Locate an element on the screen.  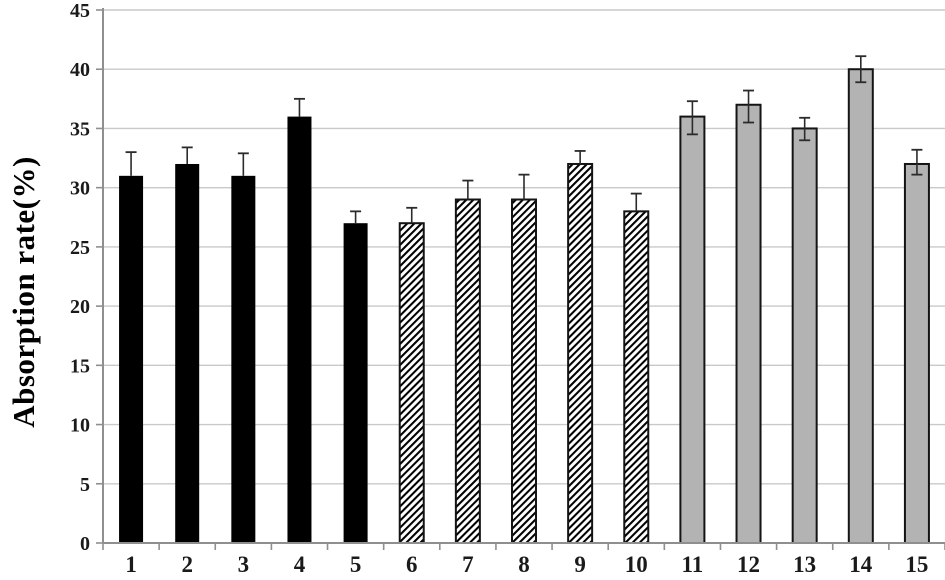
x-category-label-9: 9 is located at coordinates (580, 563).